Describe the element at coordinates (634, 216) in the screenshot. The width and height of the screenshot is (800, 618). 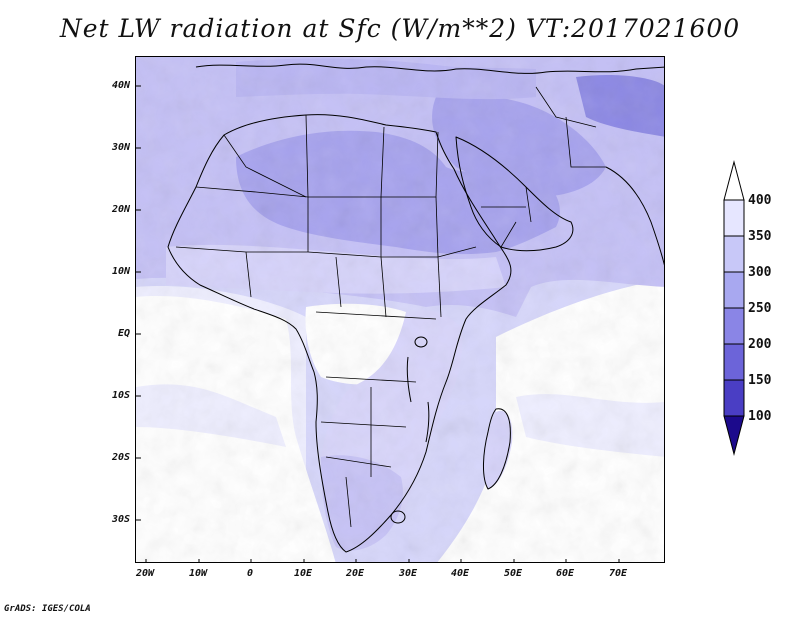
I see `india-coastline` at that location.